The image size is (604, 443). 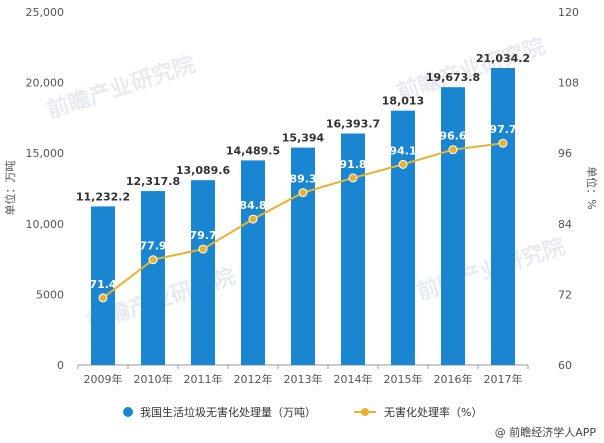 I want to click on x-tick-label: 2017年, so click(x=503, y=379).